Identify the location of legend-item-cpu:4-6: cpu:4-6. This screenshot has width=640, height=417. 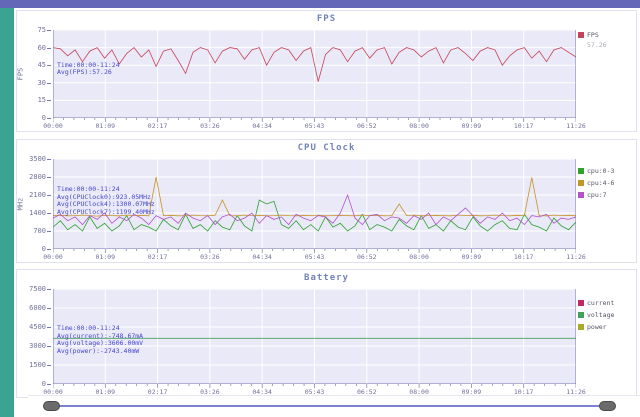
(606, 183).